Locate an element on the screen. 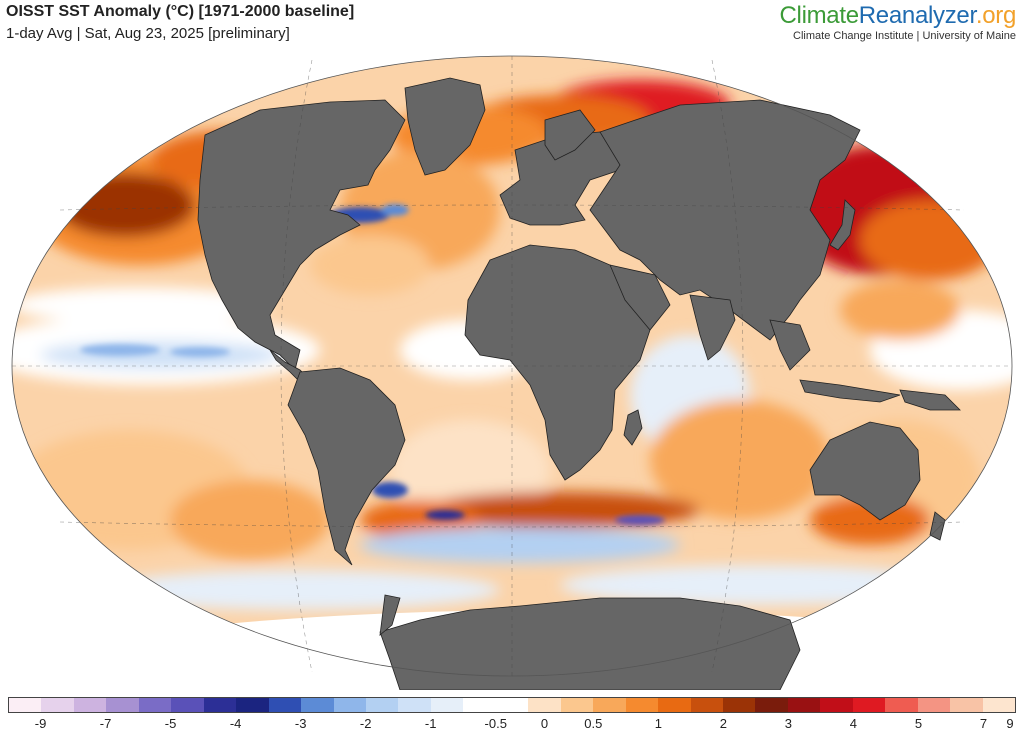 The height and width of the screenshot is (739, 1024). land-japan is located at coordinates (842, 225).